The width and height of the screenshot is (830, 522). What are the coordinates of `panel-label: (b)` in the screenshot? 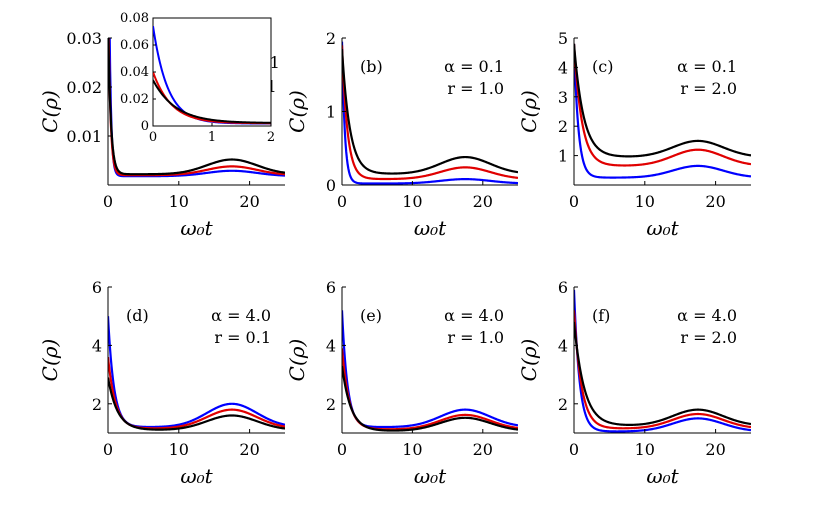 It's located at (371, 66).